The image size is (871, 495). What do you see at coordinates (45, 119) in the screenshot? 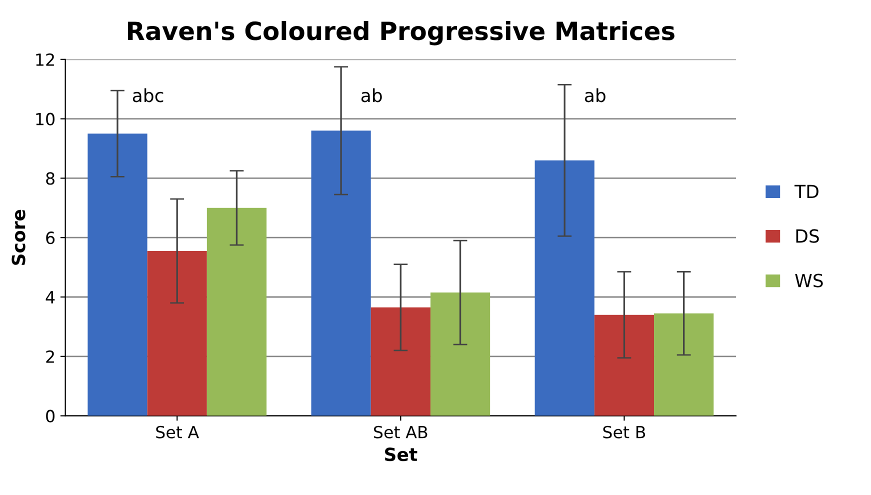
I see `y-tick-label: 10` at bounding box center [45, 119].